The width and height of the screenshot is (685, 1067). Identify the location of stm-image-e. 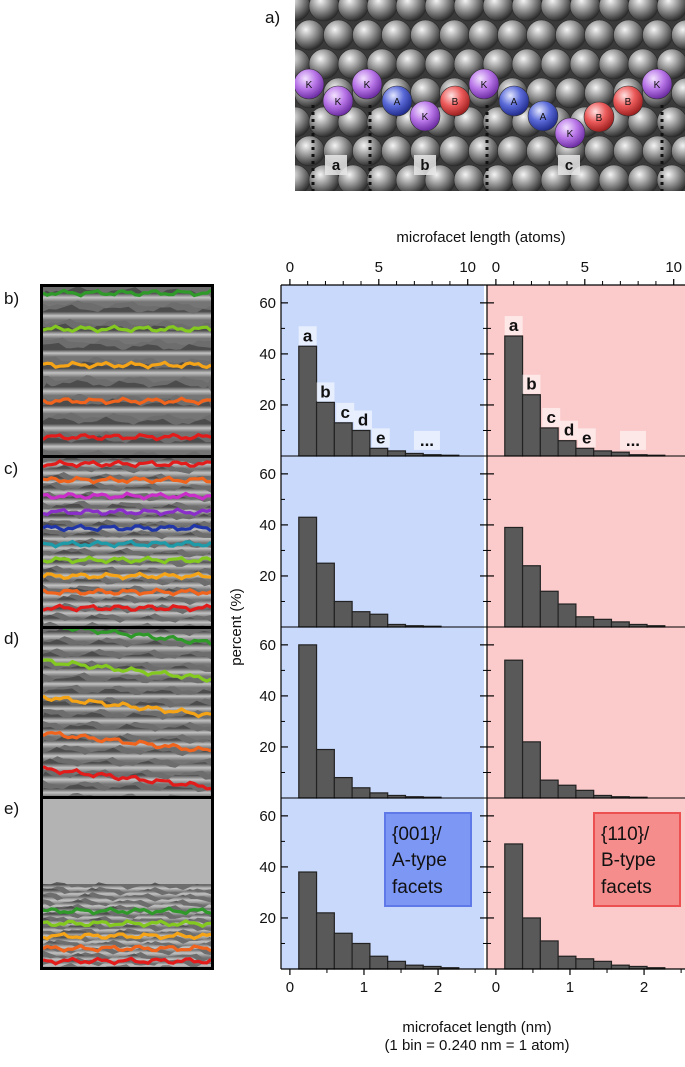
(127, 883).